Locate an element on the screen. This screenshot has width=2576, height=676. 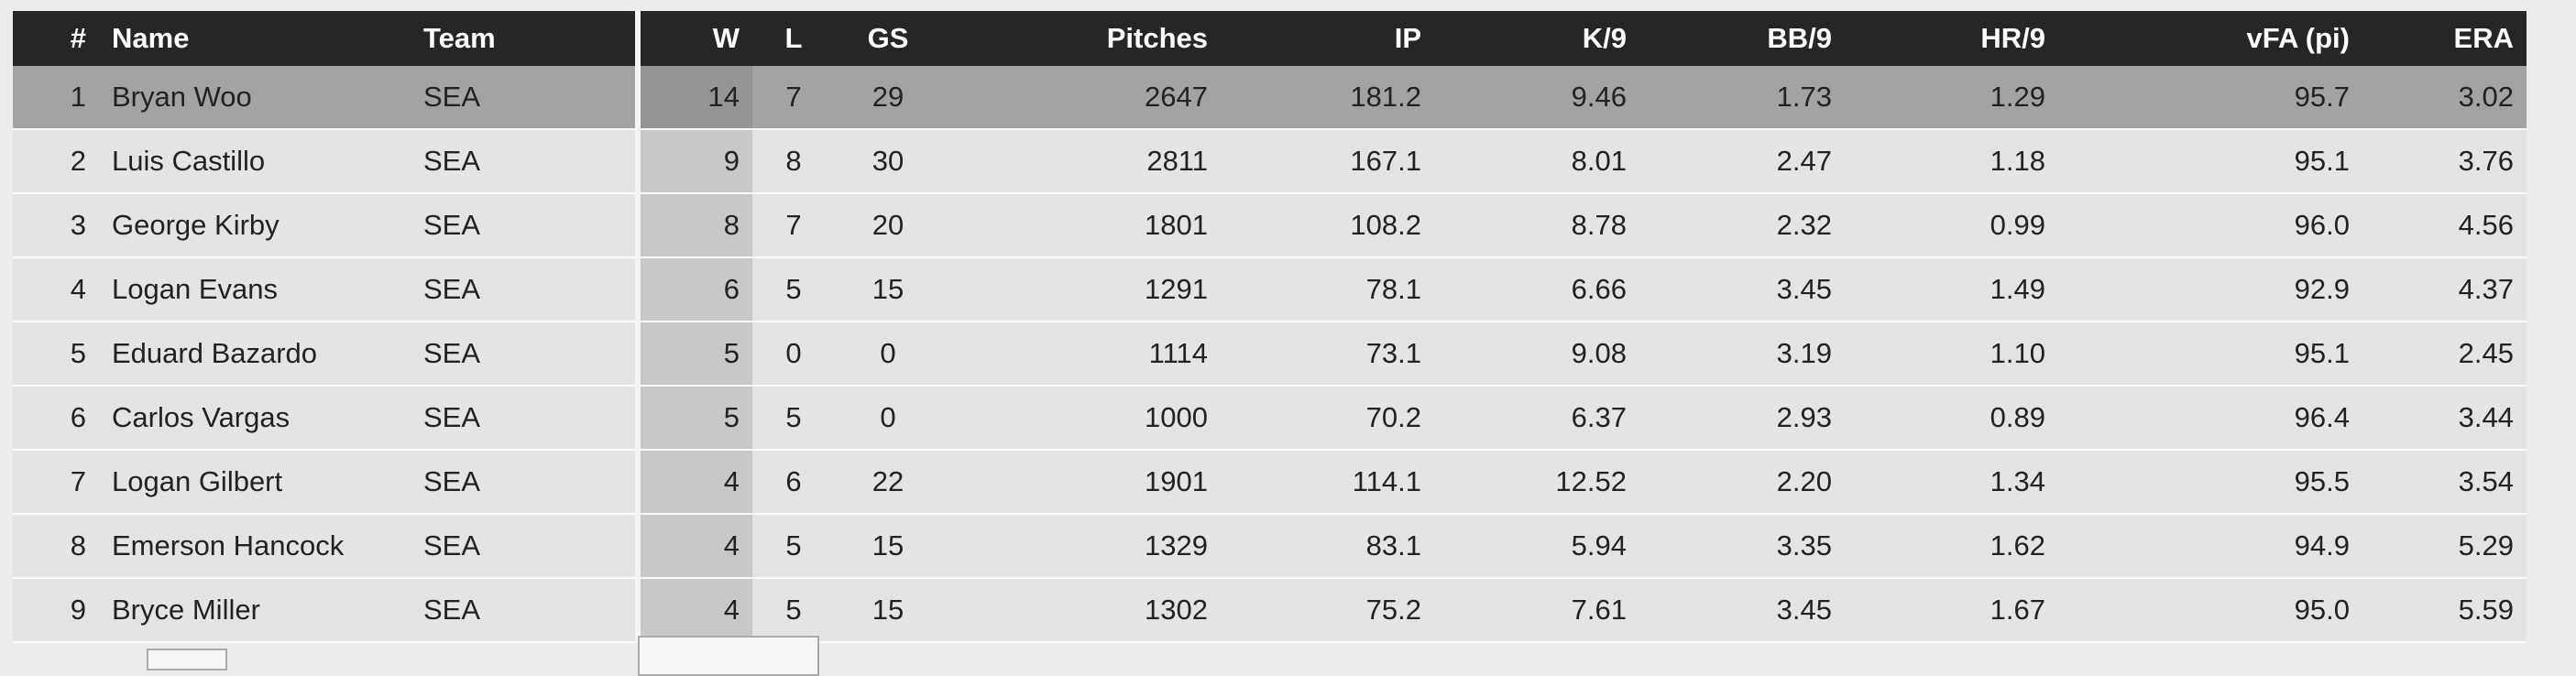
cell: Carlos Vargas is located at coordinates (255, 418).